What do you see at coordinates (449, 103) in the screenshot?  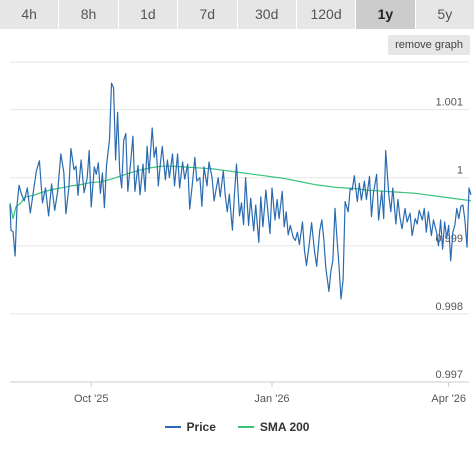 I see `y-tick-label: 1.001` at bounding box center [449, 103].